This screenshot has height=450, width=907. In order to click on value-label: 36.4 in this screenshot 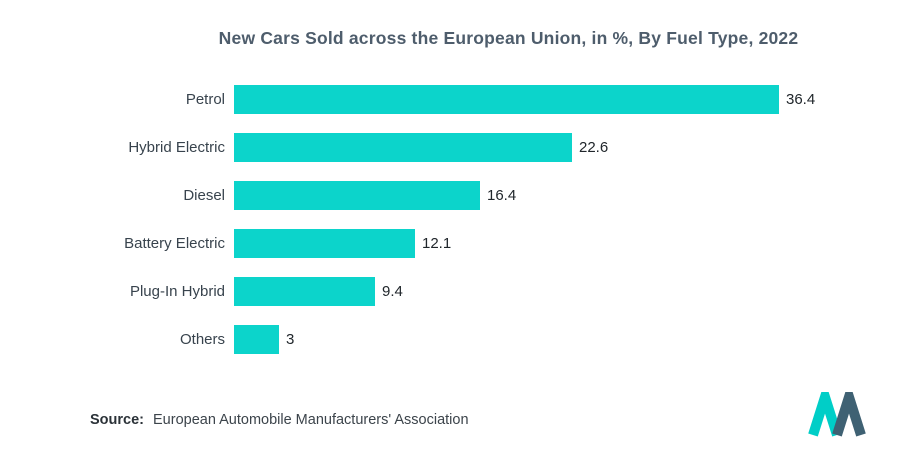, I will do `click(801, 99)`.